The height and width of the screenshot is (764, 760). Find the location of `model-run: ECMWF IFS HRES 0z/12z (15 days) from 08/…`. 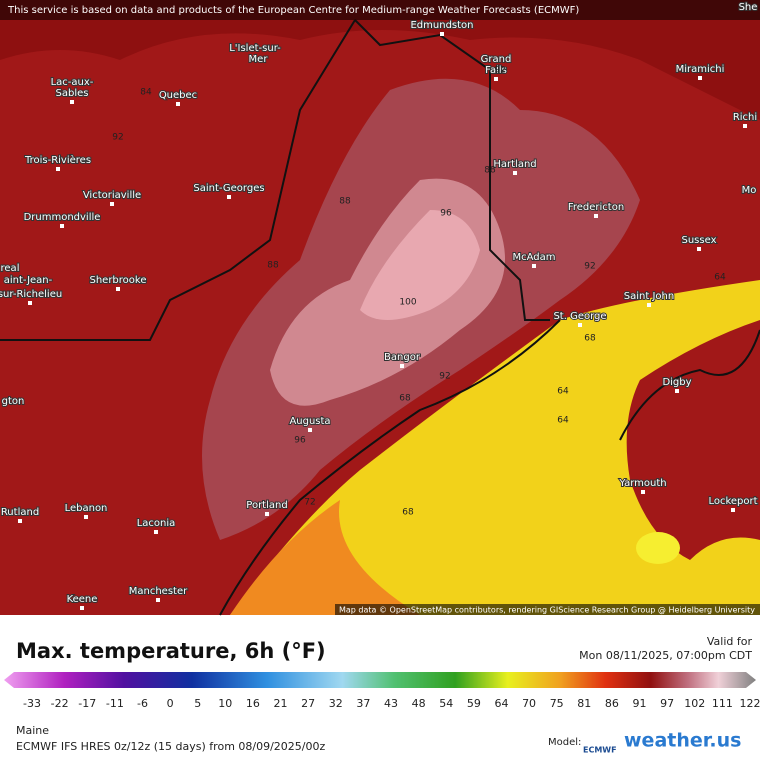

model-run: ECMWF IFS HRES 0z/12z (15 days) from 08/… is located at coordinates (171, 746).